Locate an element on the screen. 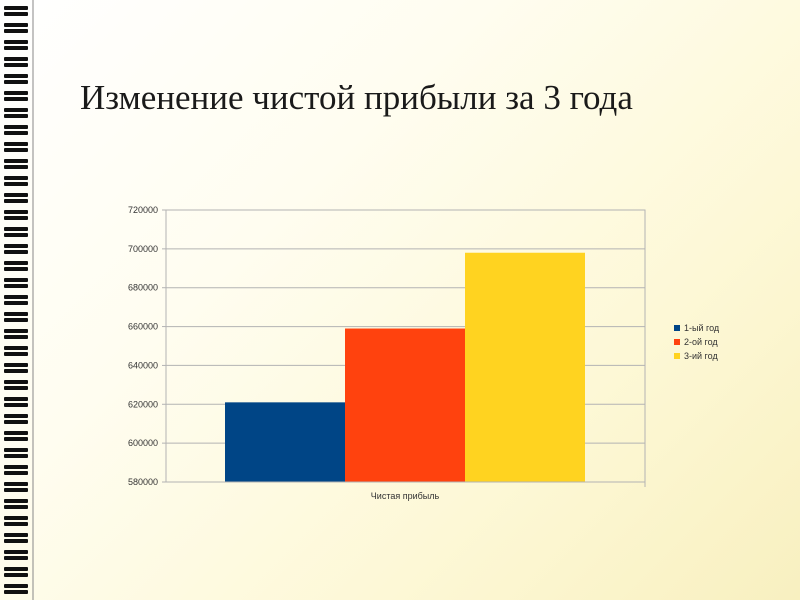 The height and width of the screenshot is (600, 800). legend-label-2: 2-ой год is located at coordinates (701, 342).